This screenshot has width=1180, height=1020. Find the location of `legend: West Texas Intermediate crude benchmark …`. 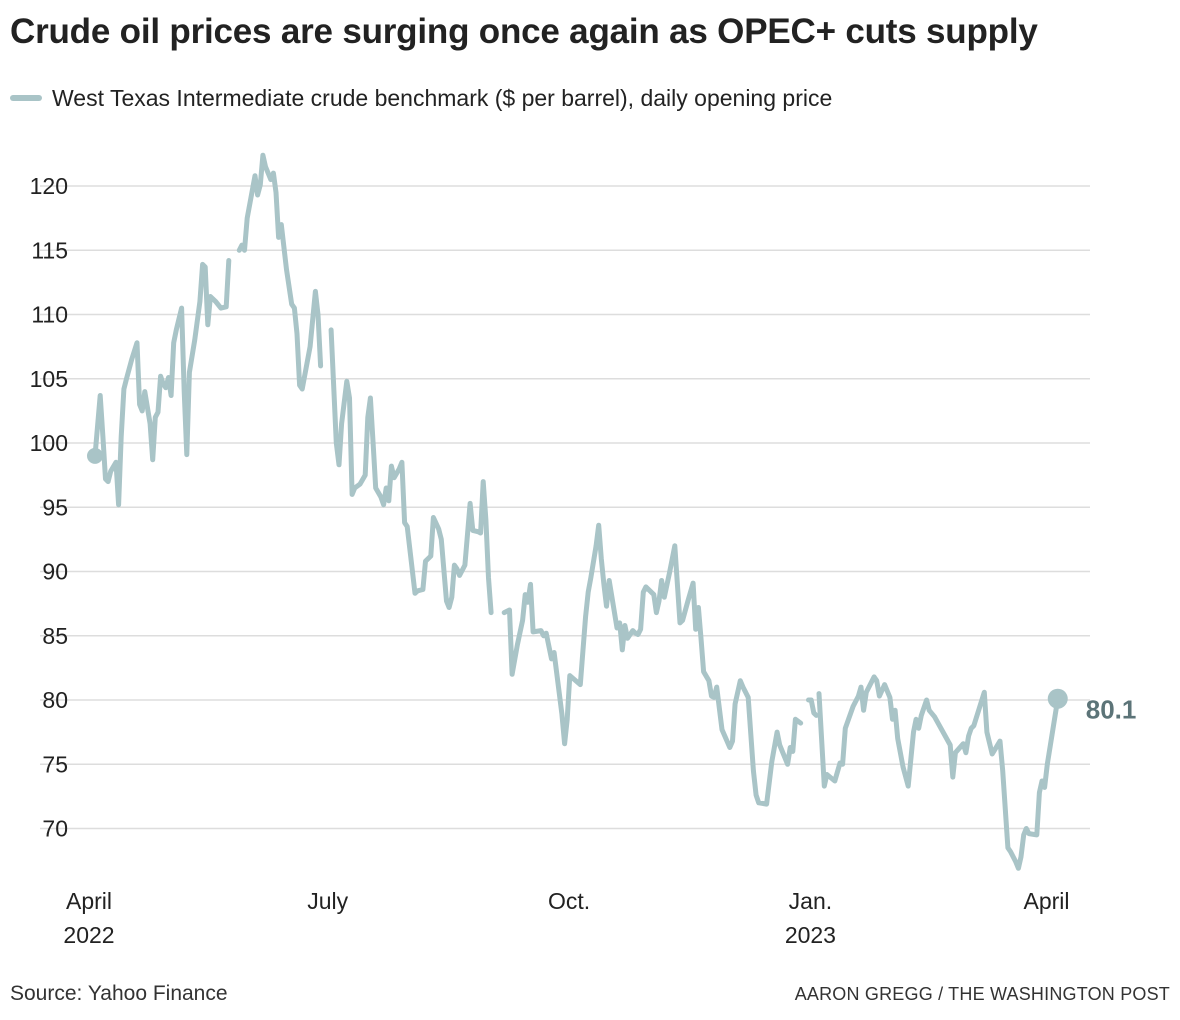

legend: West Texas Intermediate crude benchmark … is located at coordinates (421, 98).